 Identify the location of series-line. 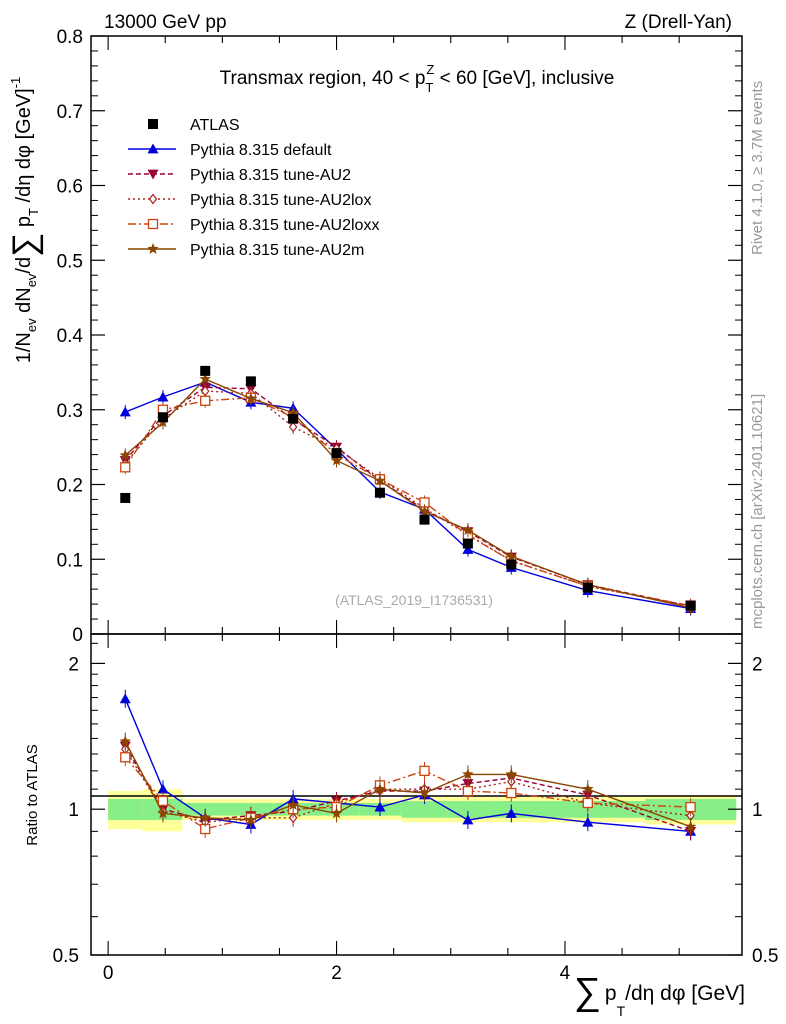
(407, 502).